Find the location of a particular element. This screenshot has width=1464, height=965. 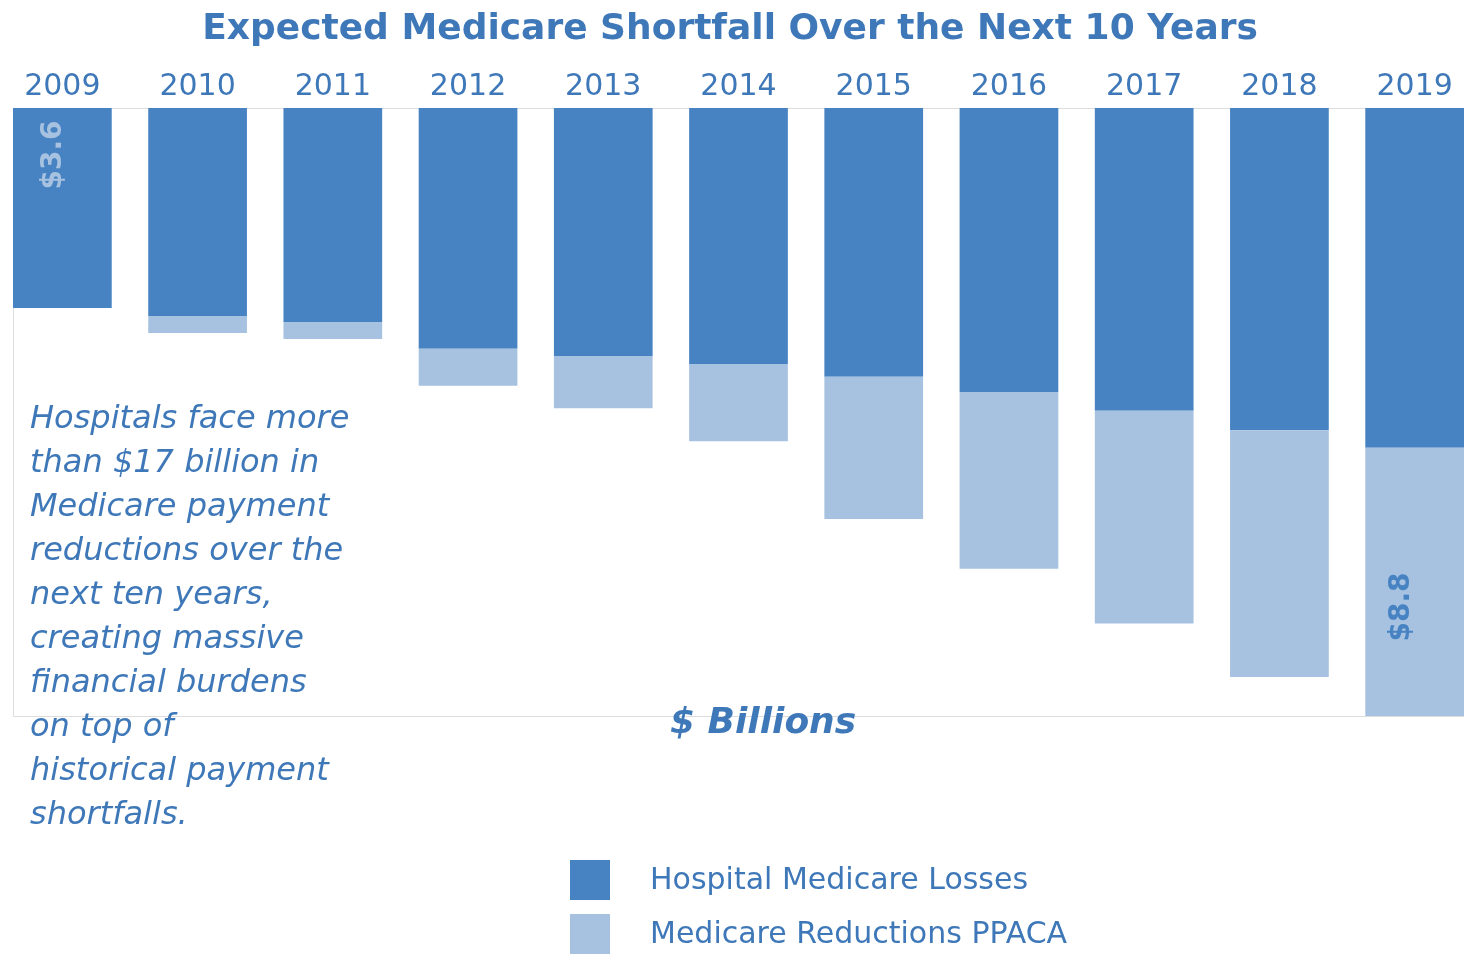

x-tick-label: 2015 is located at coordinates (873, 84).